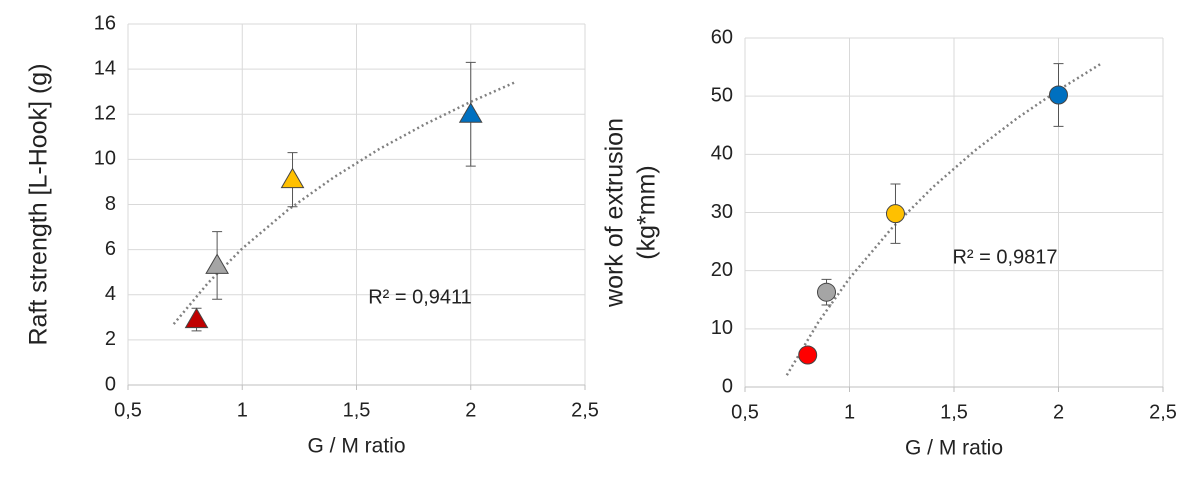 This screenshot has width=1190, height=479. Describe the element at coordinates (615, 213) in the screenshot. I see `y-axis-title: work of extrusion` at that location.